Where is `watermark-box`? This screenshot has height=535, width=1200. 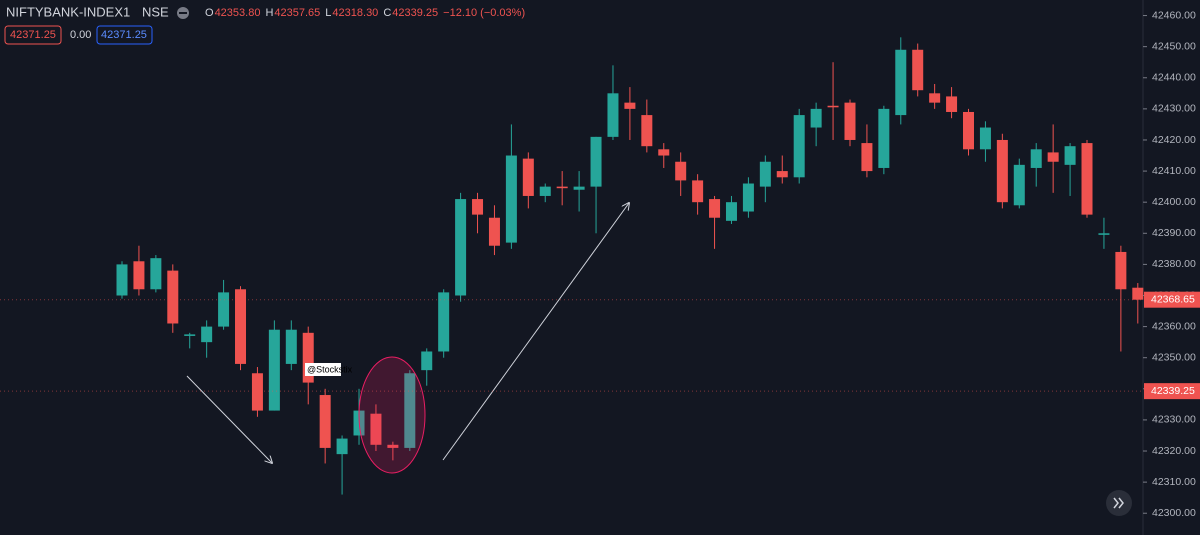 watermark-box is located at coordinates (323, 369).